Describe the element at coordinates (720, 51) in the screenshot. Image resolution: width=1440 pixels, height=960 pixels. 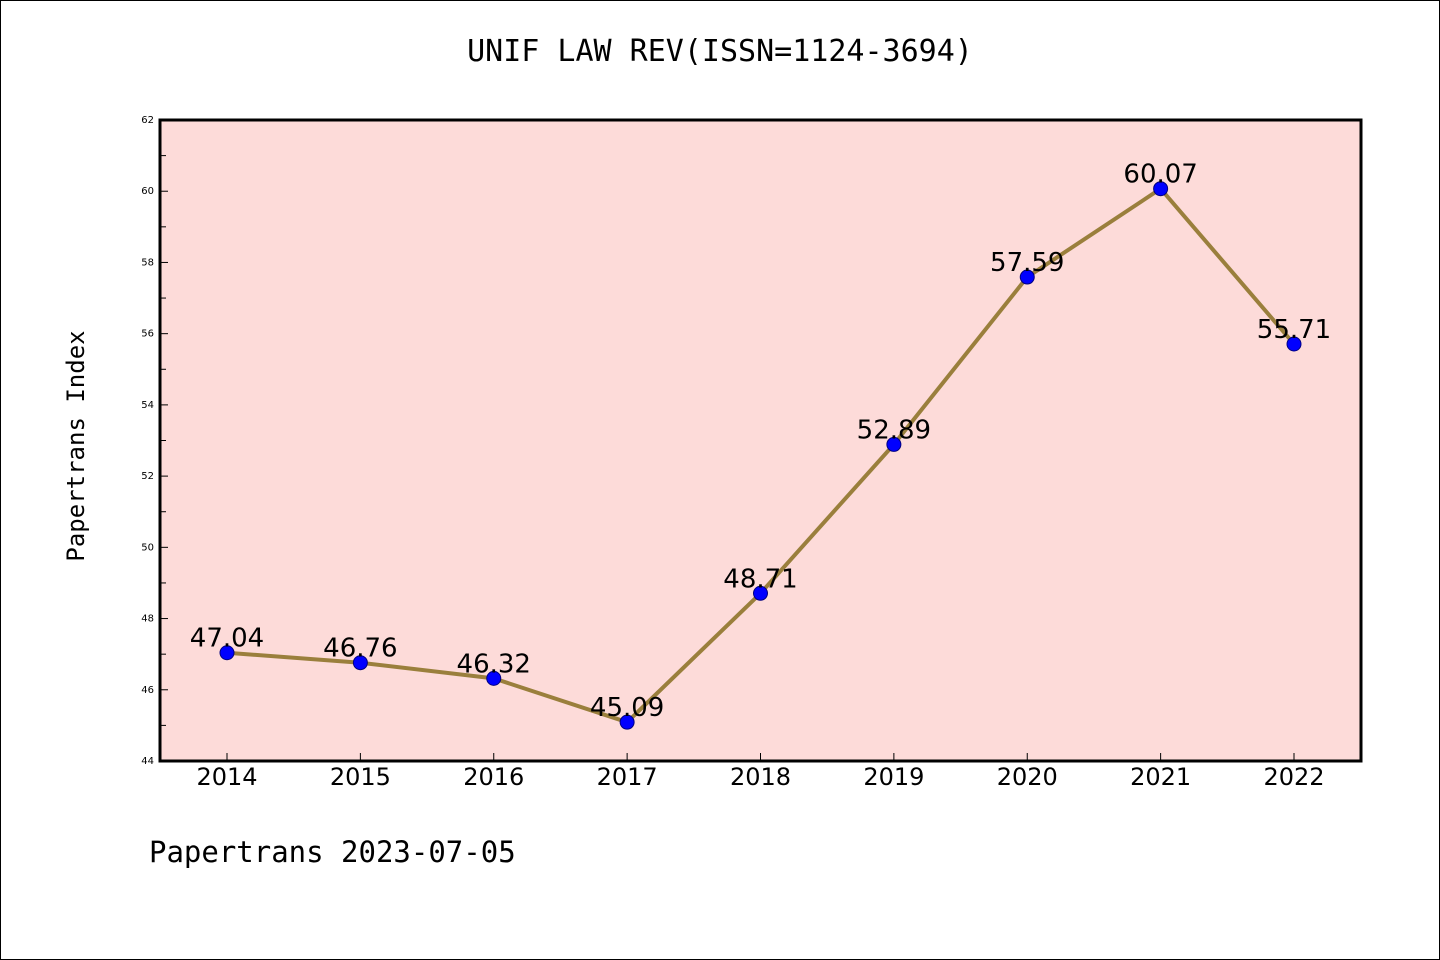
I see `chart-title: UNIF LAW REV(ISSN=1124-3694)` at that location.